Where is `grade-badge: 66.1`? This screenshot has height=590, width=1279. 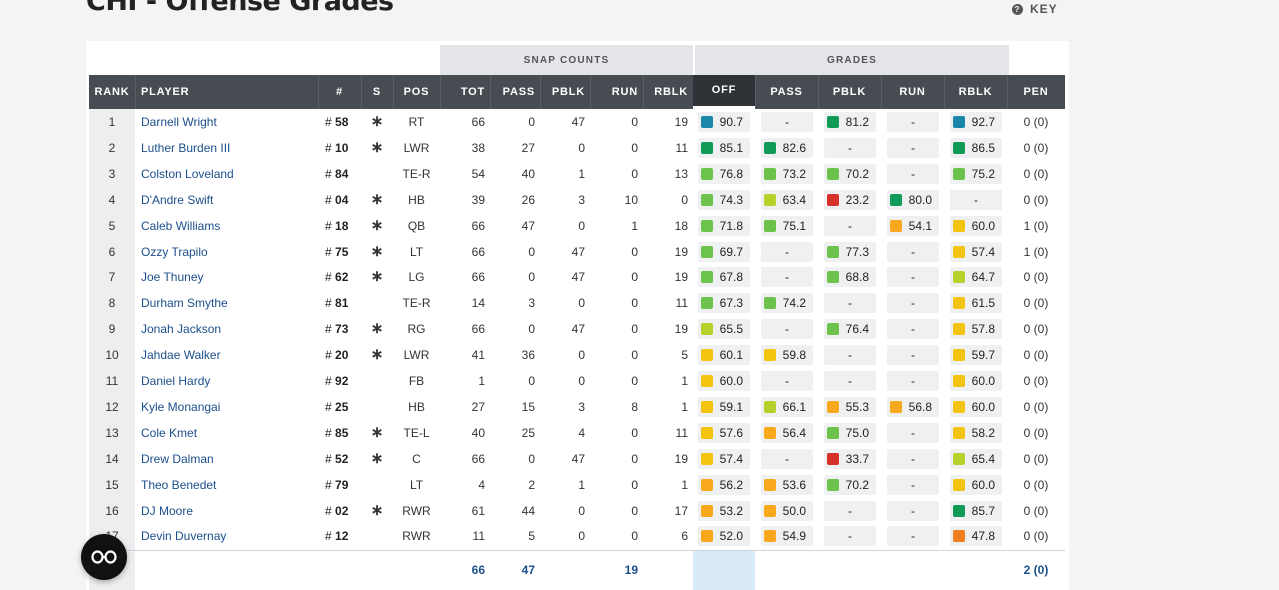
grade-badge: 66.1 is located at coordinates (787, 406).